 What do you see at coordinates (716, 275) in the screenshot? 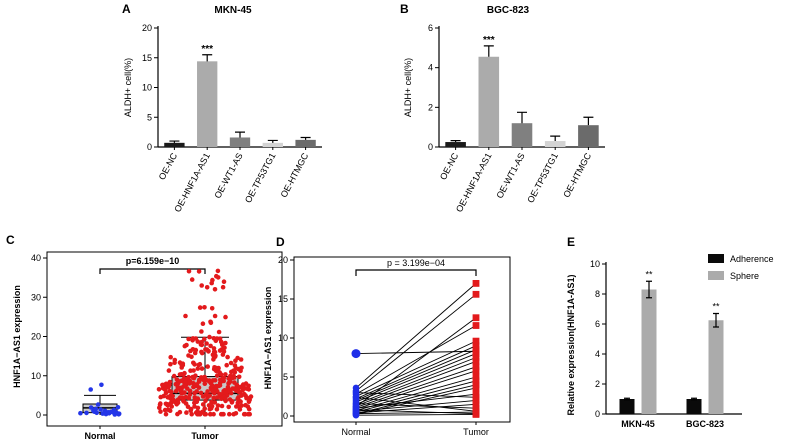
I see `legend-swatch-sphere` at bounding box center [716, 275].